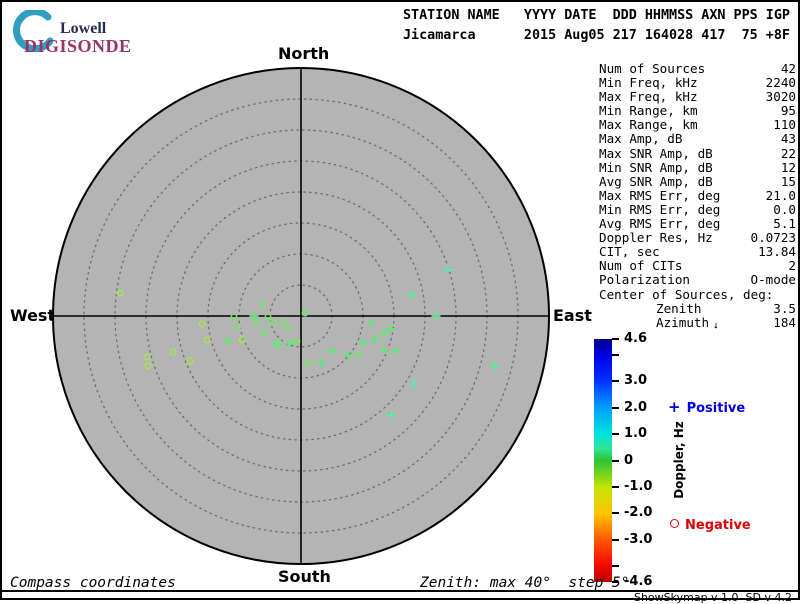  I want to click on stat-label: Min Freq, kHz, so click(648, 83).